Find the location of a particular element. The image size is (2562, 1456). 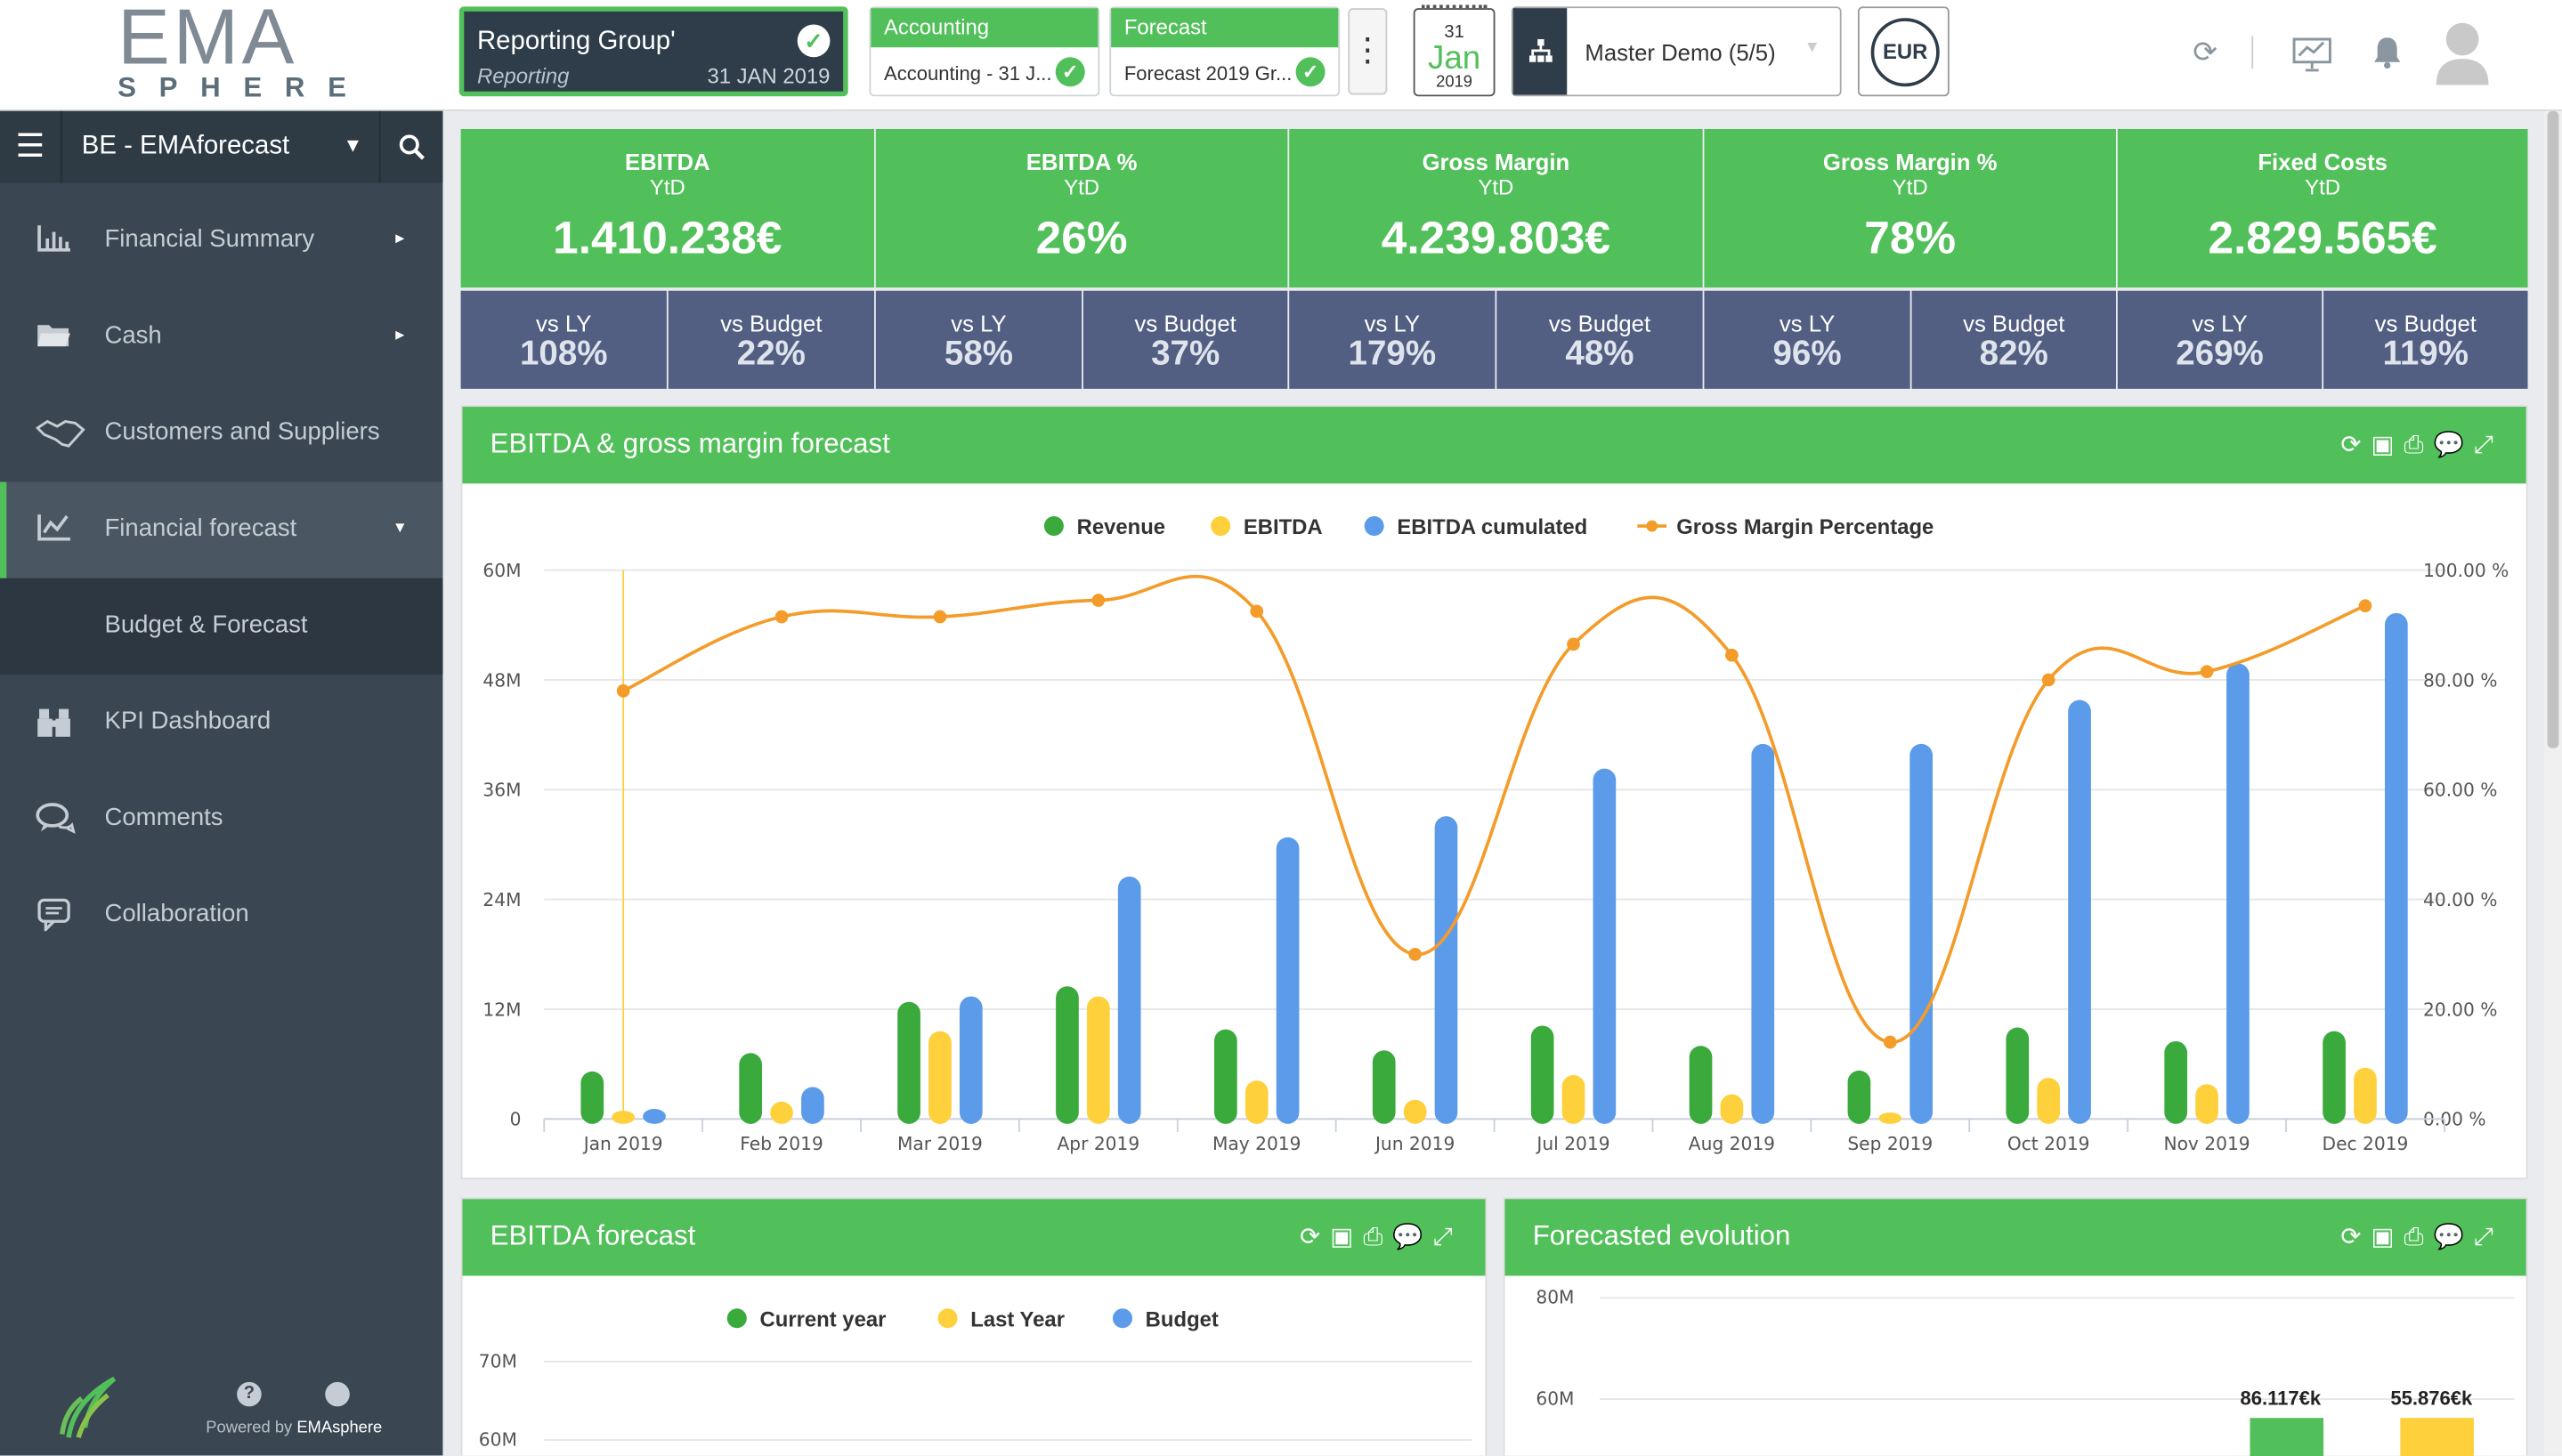

kpi-card: Gross Margin YtD 4.239.803€ is located at coordinates (1496, 208).